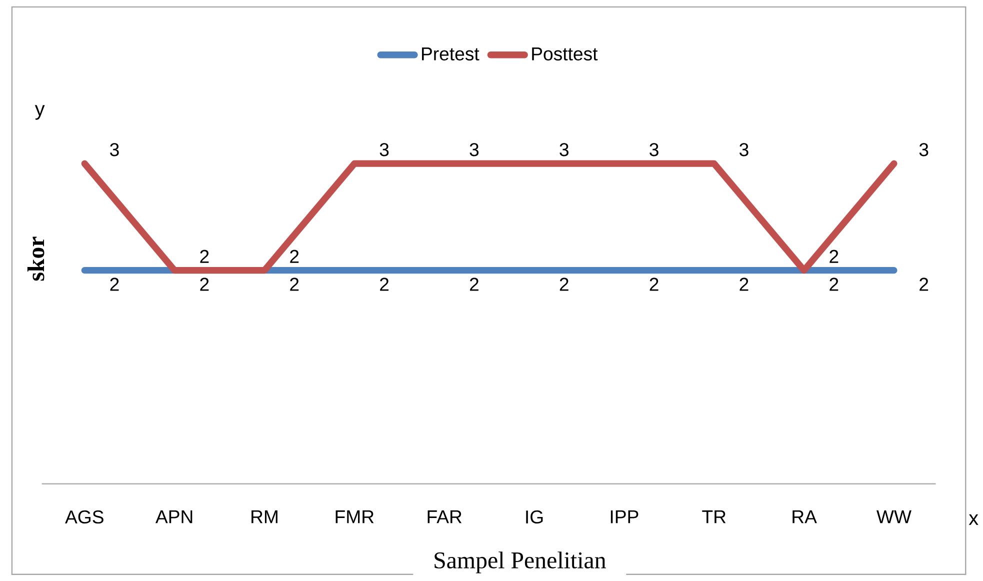 Image resolution: width=983 pixels, height=581 pixels. I want to click on x-tick-label: RA, so click(804, 517).